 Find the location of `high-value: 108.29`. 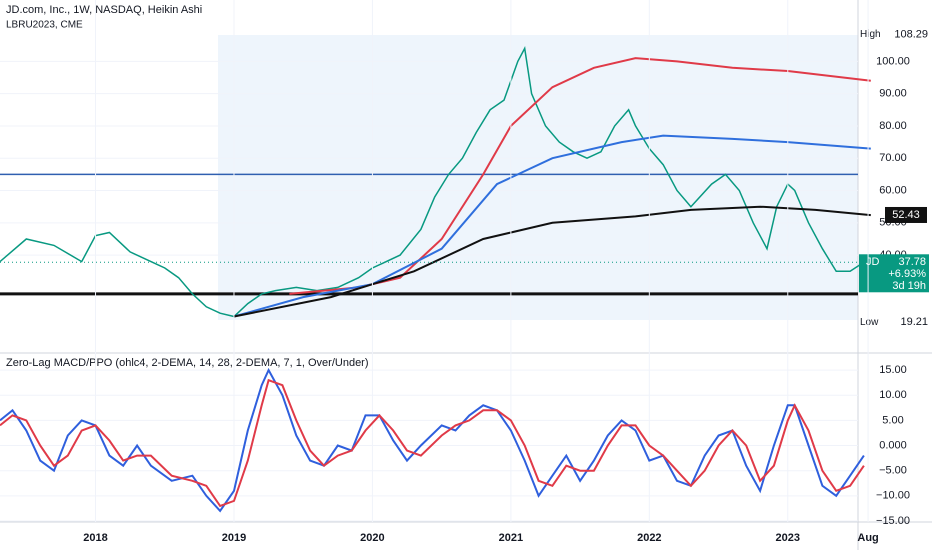

high-value: 108.29 is located at coordinates (911, 34).